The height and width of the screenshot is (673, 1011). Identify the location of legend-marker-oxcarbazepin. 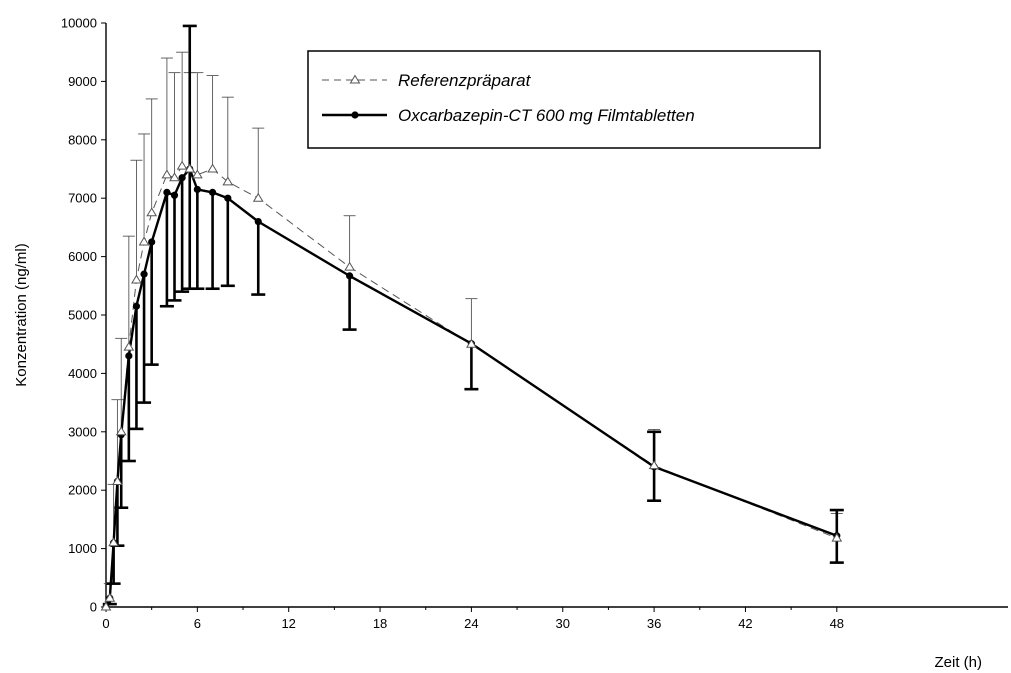
(355, 115).